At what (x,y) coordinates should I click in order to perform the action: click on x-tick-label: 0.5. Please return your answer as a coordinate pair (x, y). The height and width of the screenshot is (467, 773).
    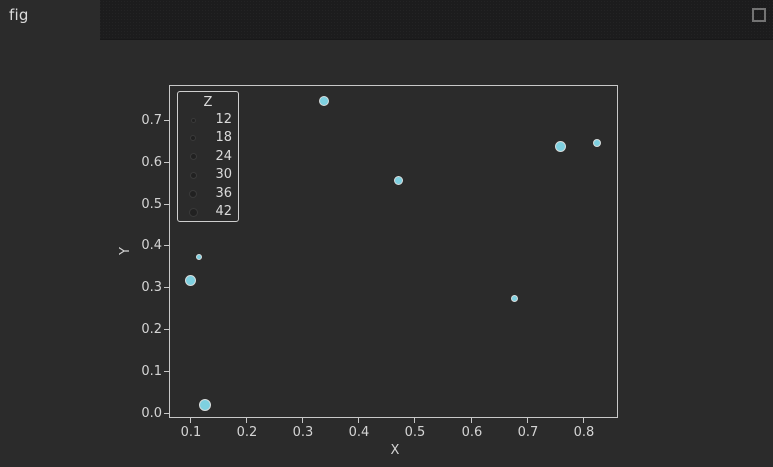
    Looking at the image, I should click on (415, 432).